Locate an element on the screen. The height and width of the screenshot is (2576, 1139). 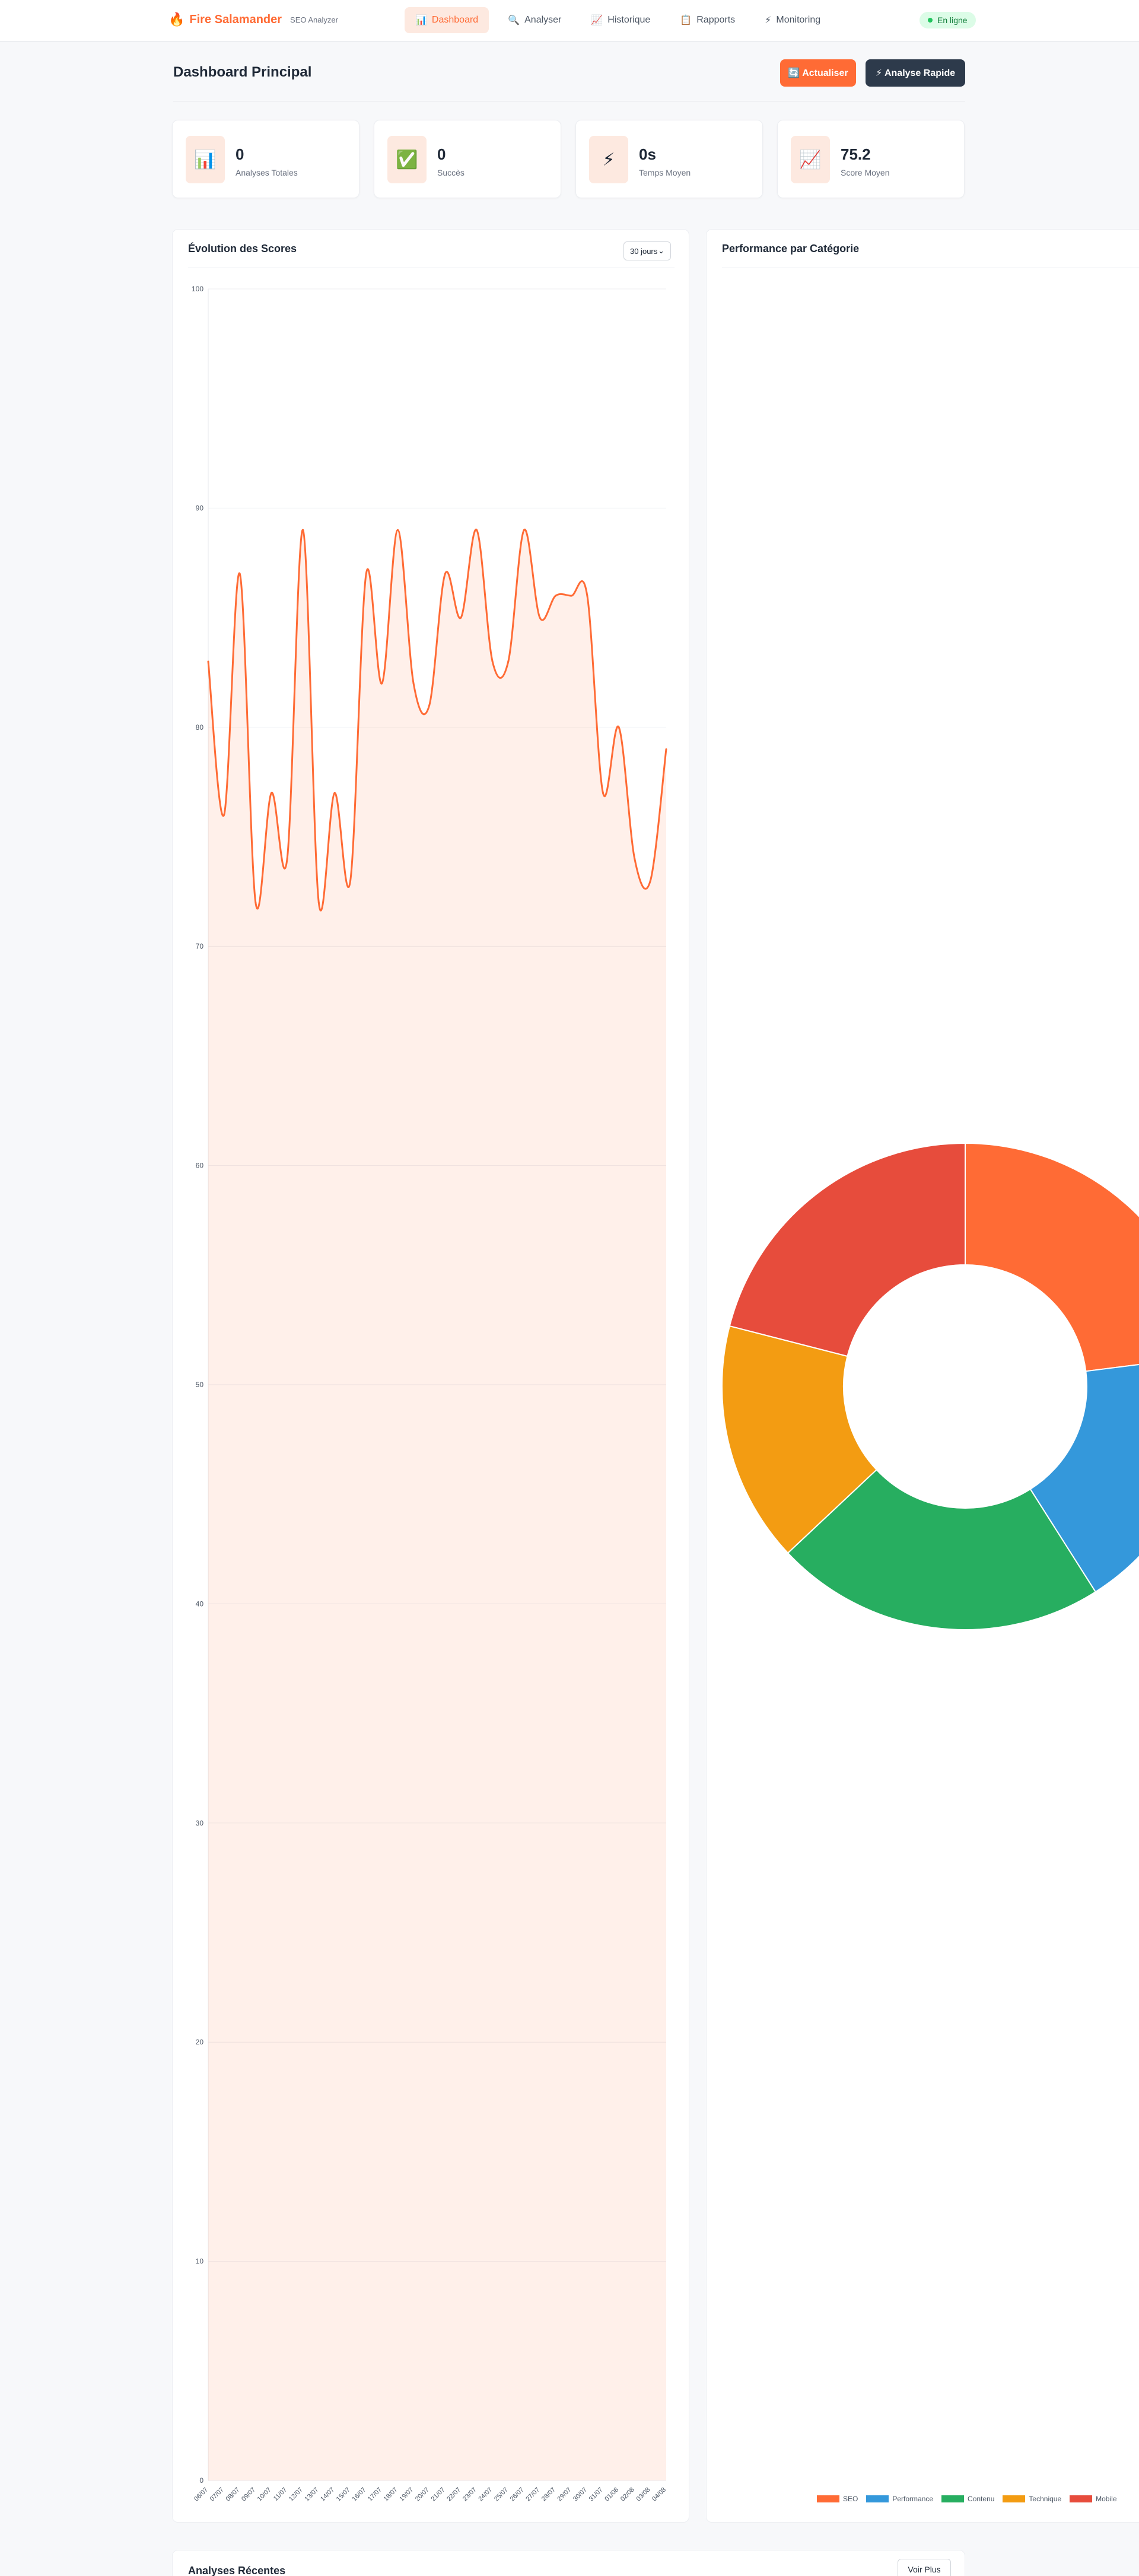
nav-monitoring: ⚡ Monitoring is located at coordinates (793, 20).